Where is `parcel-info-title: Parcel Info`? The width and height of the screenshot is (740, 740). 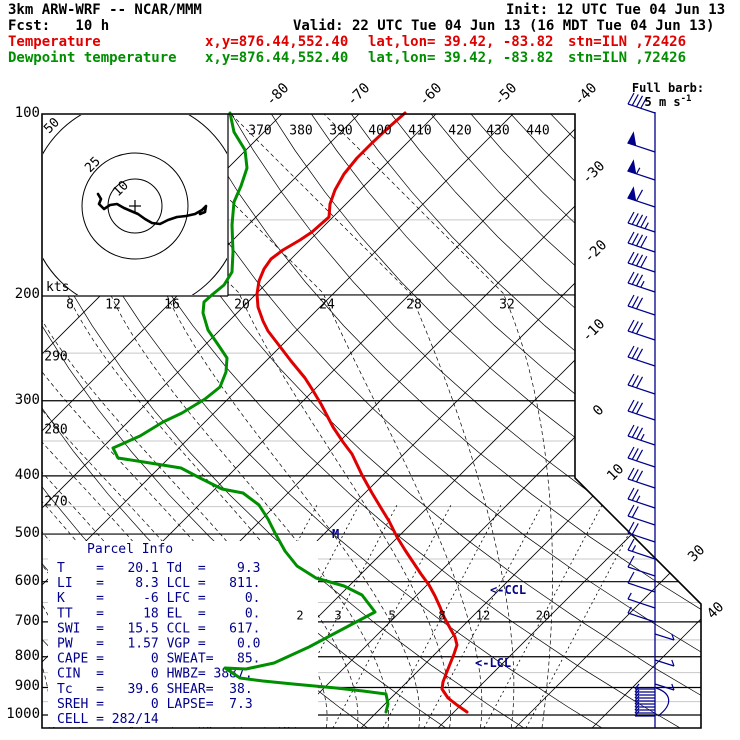 parcel-info-title: Parcel Info is located at coordinates (130, 549).